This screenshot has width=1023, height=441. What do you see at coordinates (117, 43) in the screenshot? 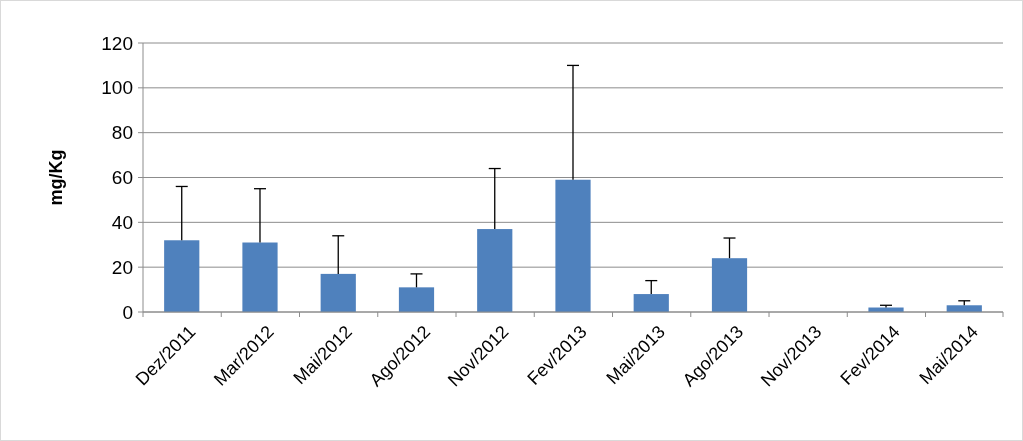
I see `y-tick-label: 120` at bounding box center [117, 43].